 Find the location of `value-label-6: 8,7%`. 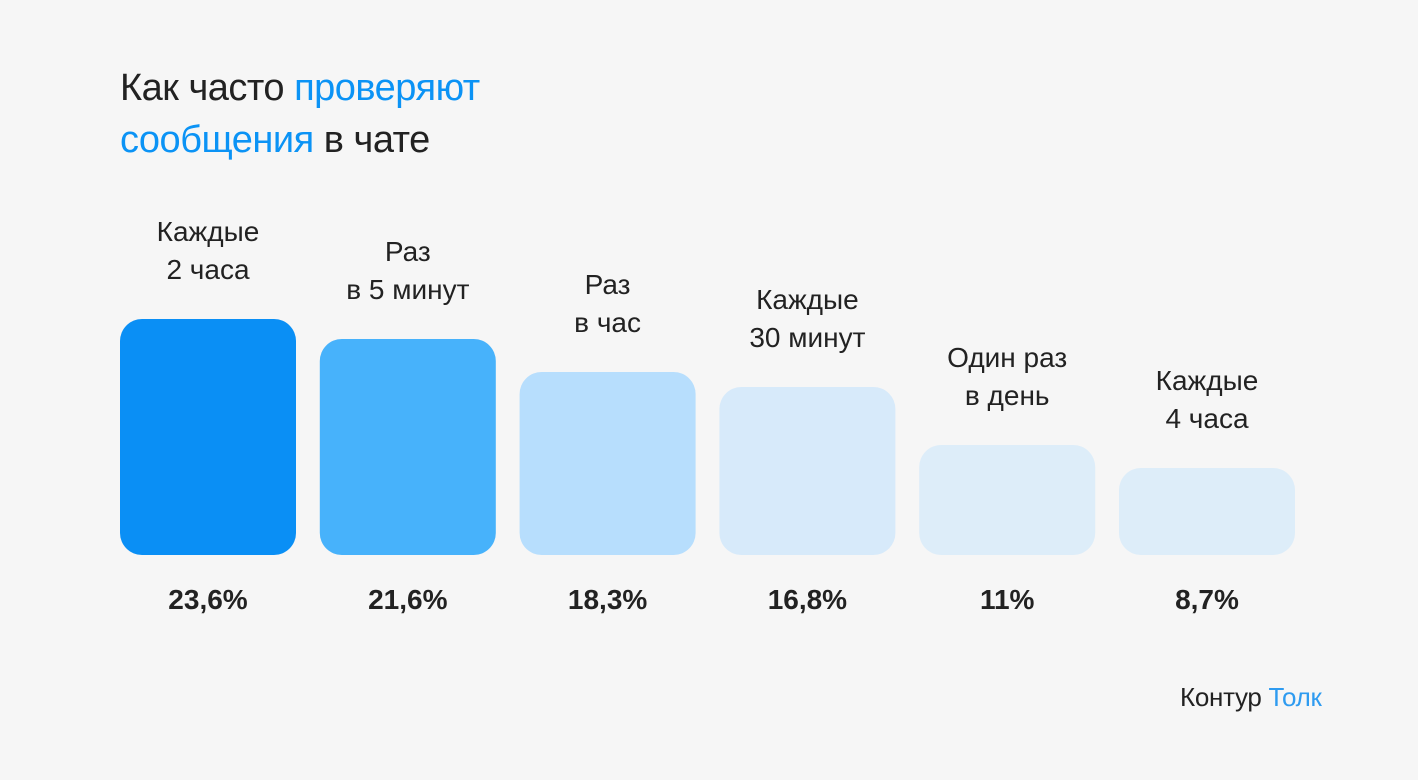

value-label-6: 8,7% is located at coordinates (1207, 599).